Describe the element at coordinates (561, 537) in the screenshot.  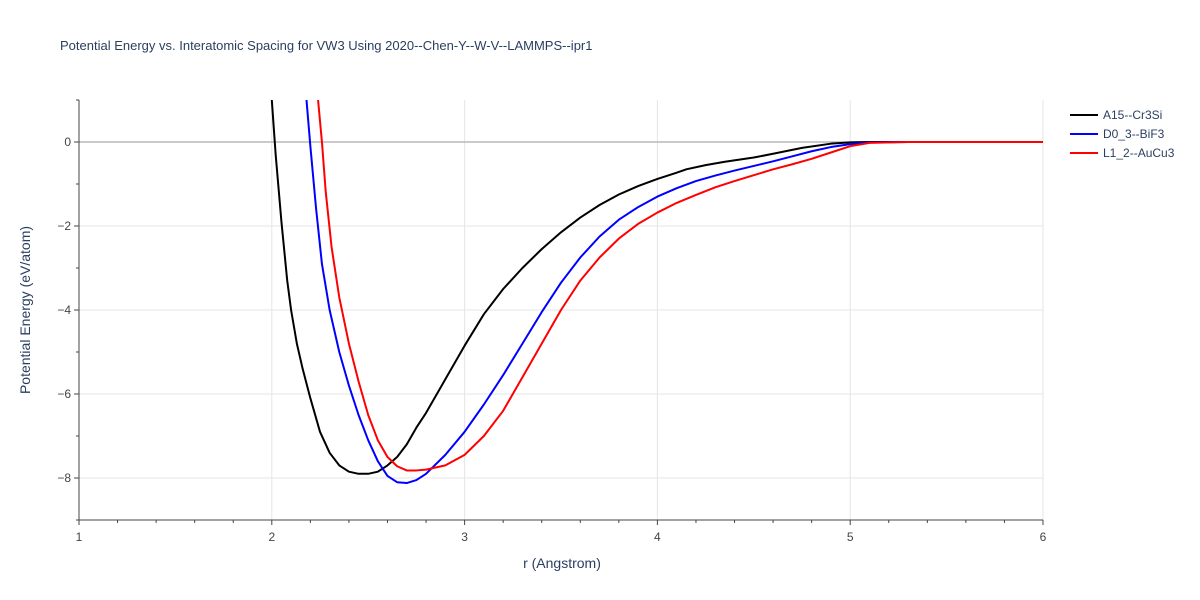
I see `x-tick-labels: 1 2 3 4 5 6` at that location.